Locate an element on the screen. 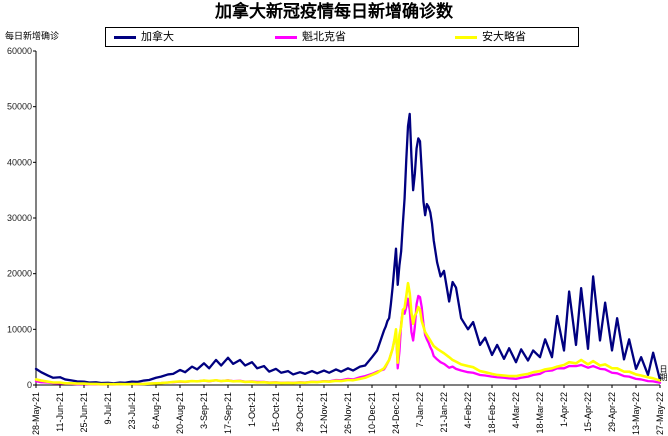 This screenshot has height=436, width=668. y-tick-label: 10000 is located at coordinates (19, 329).